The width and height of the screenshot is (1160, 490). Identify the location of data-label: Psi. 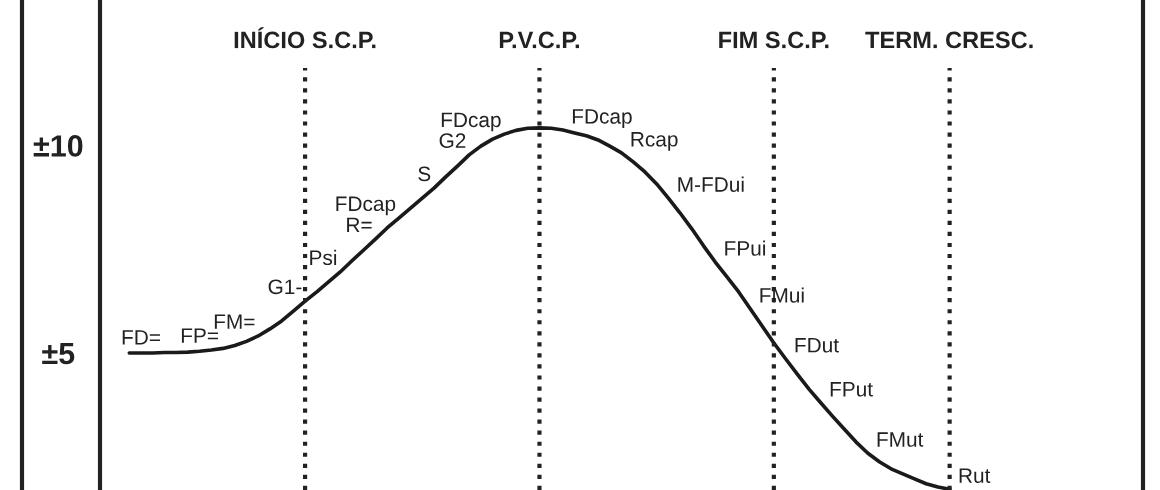
(323, 257).